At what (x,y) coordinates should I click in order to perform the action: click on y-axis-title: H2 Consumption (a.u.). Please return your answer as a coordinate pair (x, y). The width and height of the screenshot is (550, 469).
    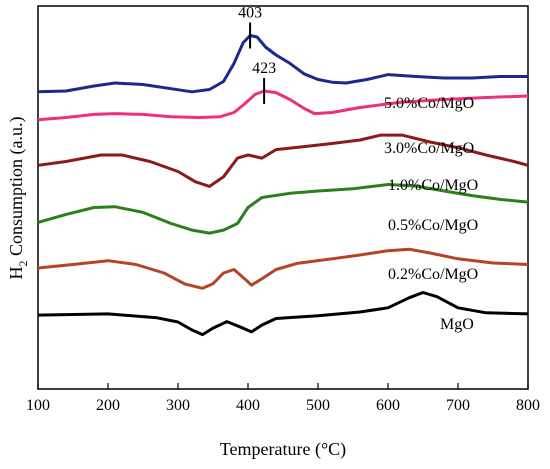
    Looking at the image, I should click on (18, 198).